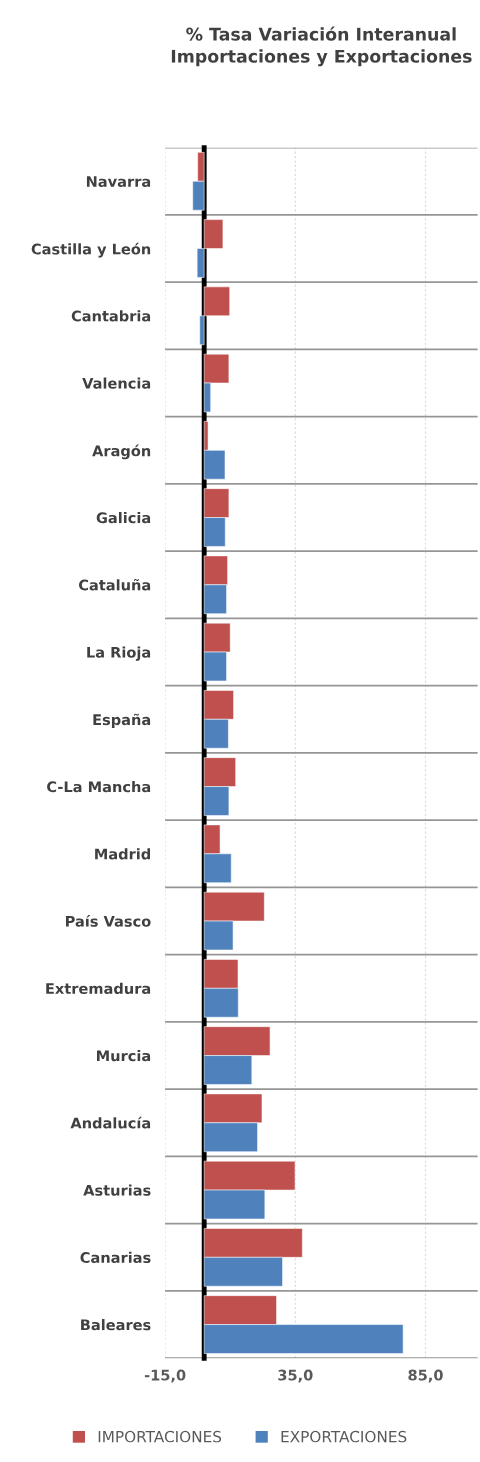  Describe the element at coordinates (98, 988) in the screenshot. I see `y-tick-label: Extremadura` at that location.